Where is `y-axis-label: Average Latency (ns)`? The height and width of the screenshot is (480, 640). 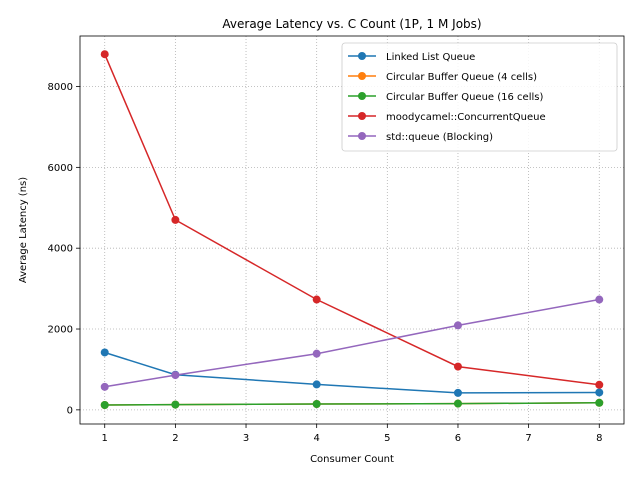
y-axis-label: Average Latency (ns) is located at coordinates (23, 230).